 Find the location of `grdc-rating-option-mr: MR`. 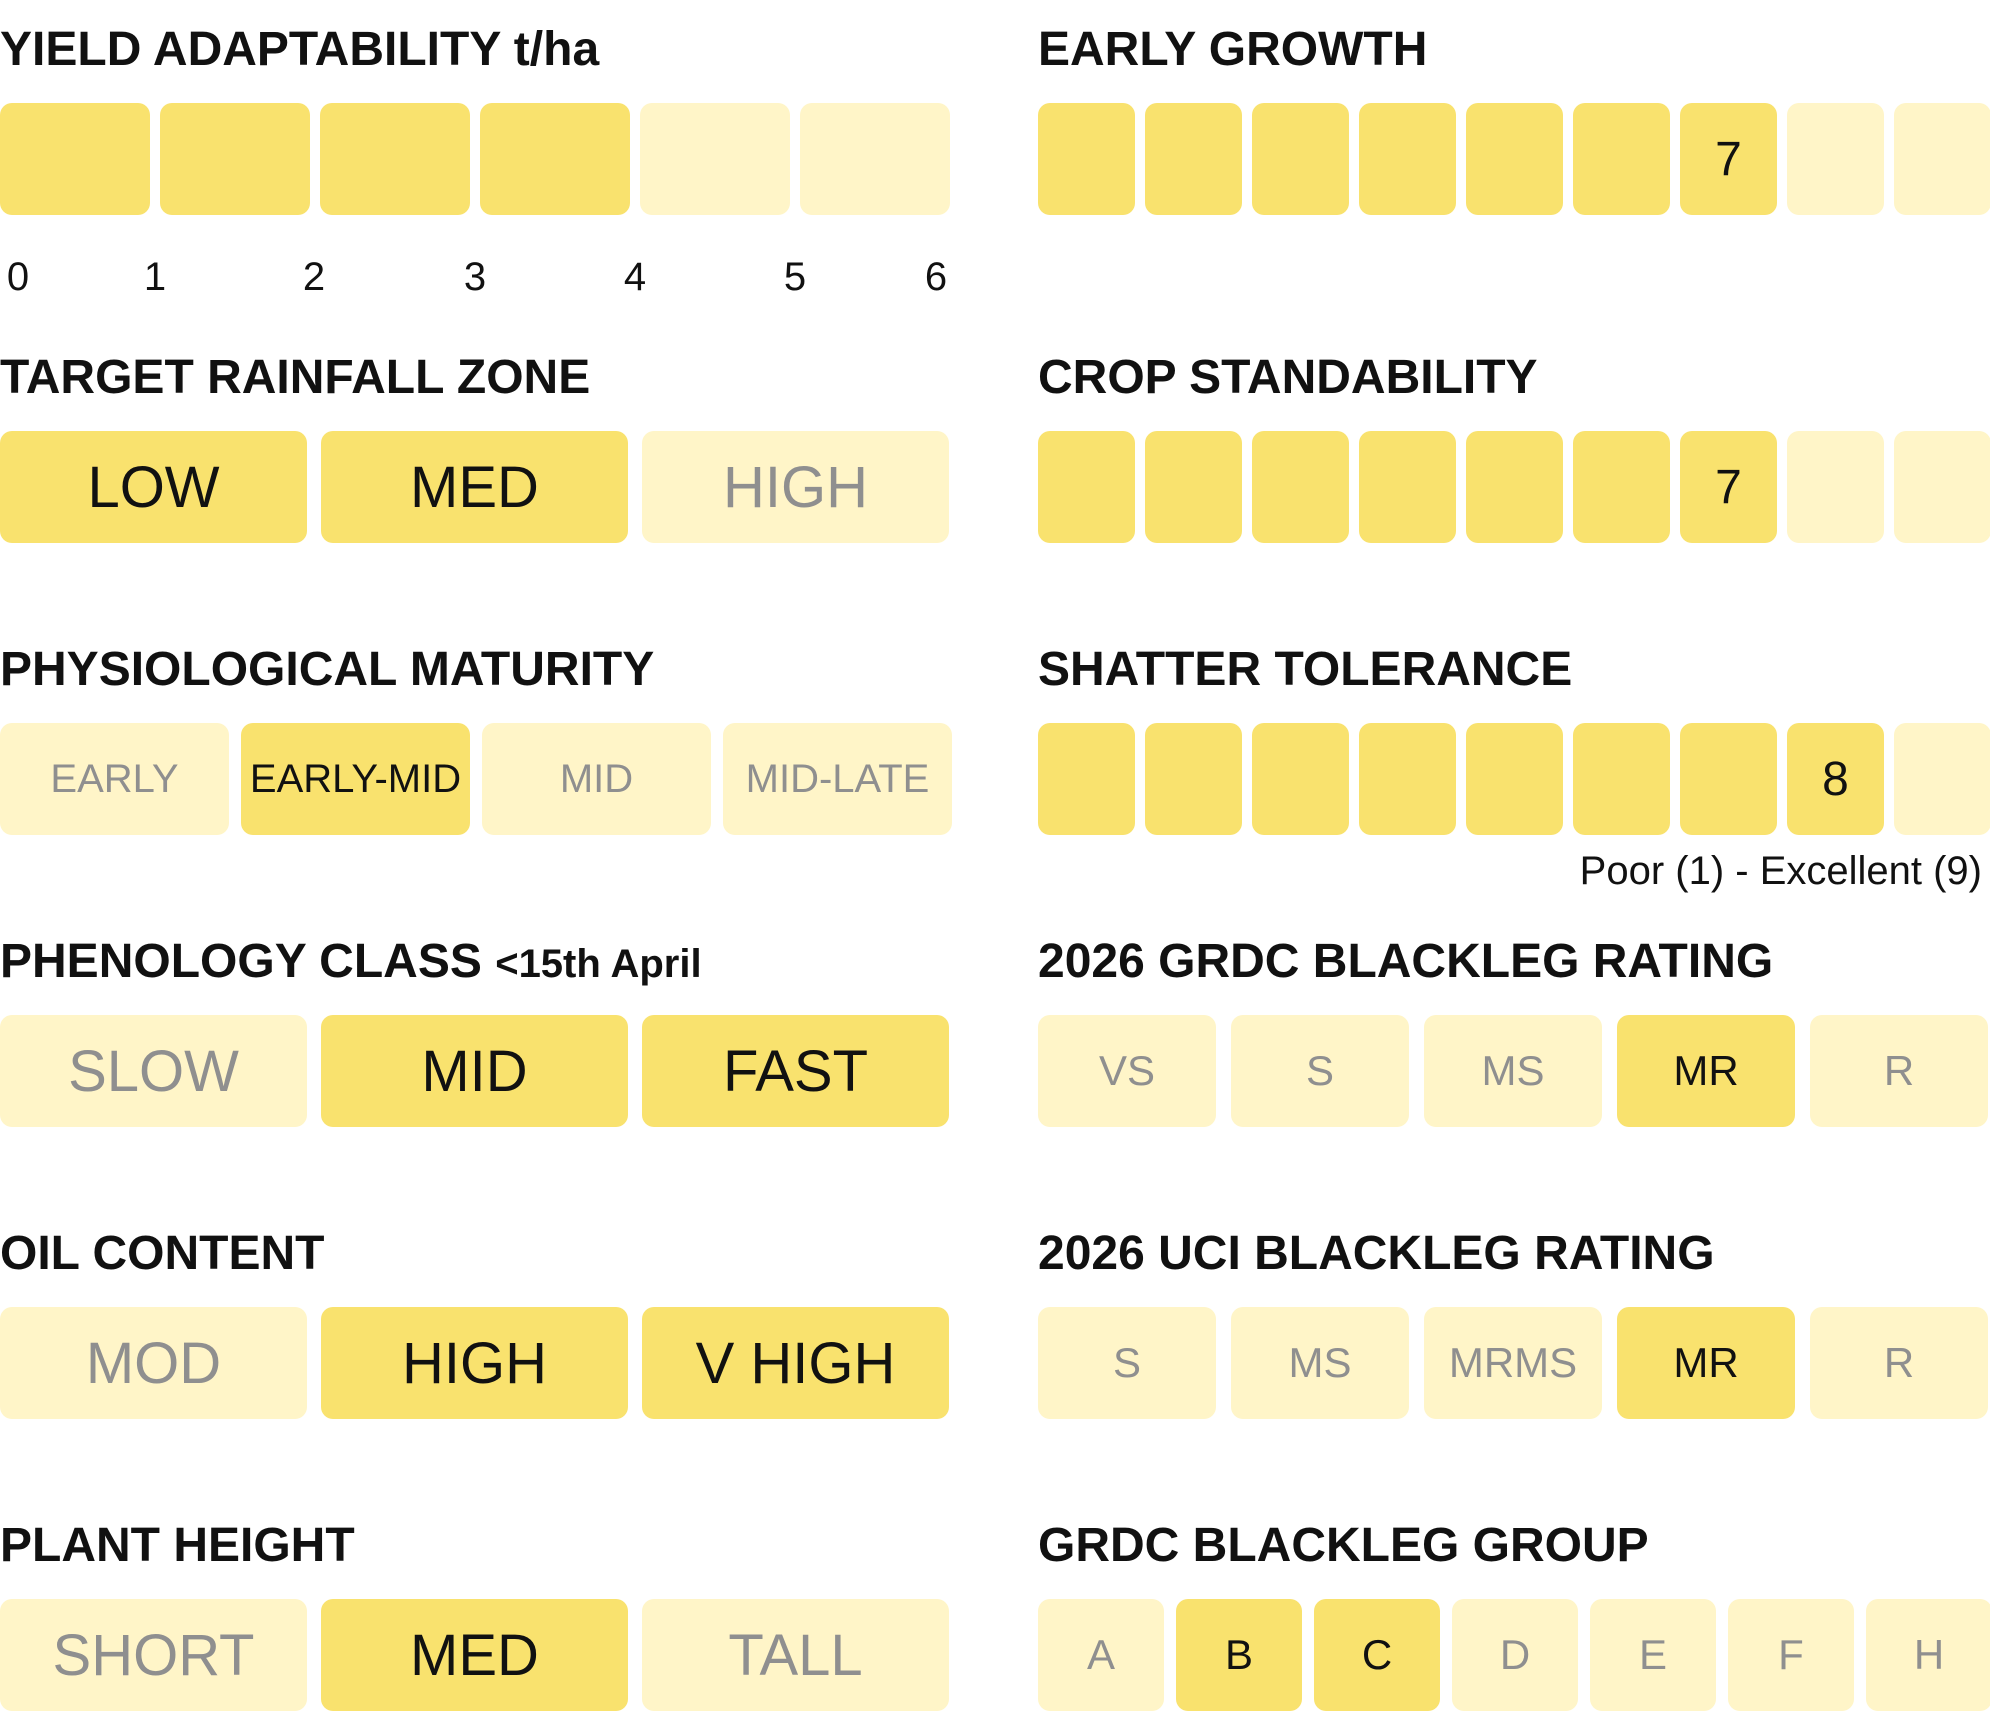

grdc-rating-option-mr: MR is located at coordinates (1706, 1071).